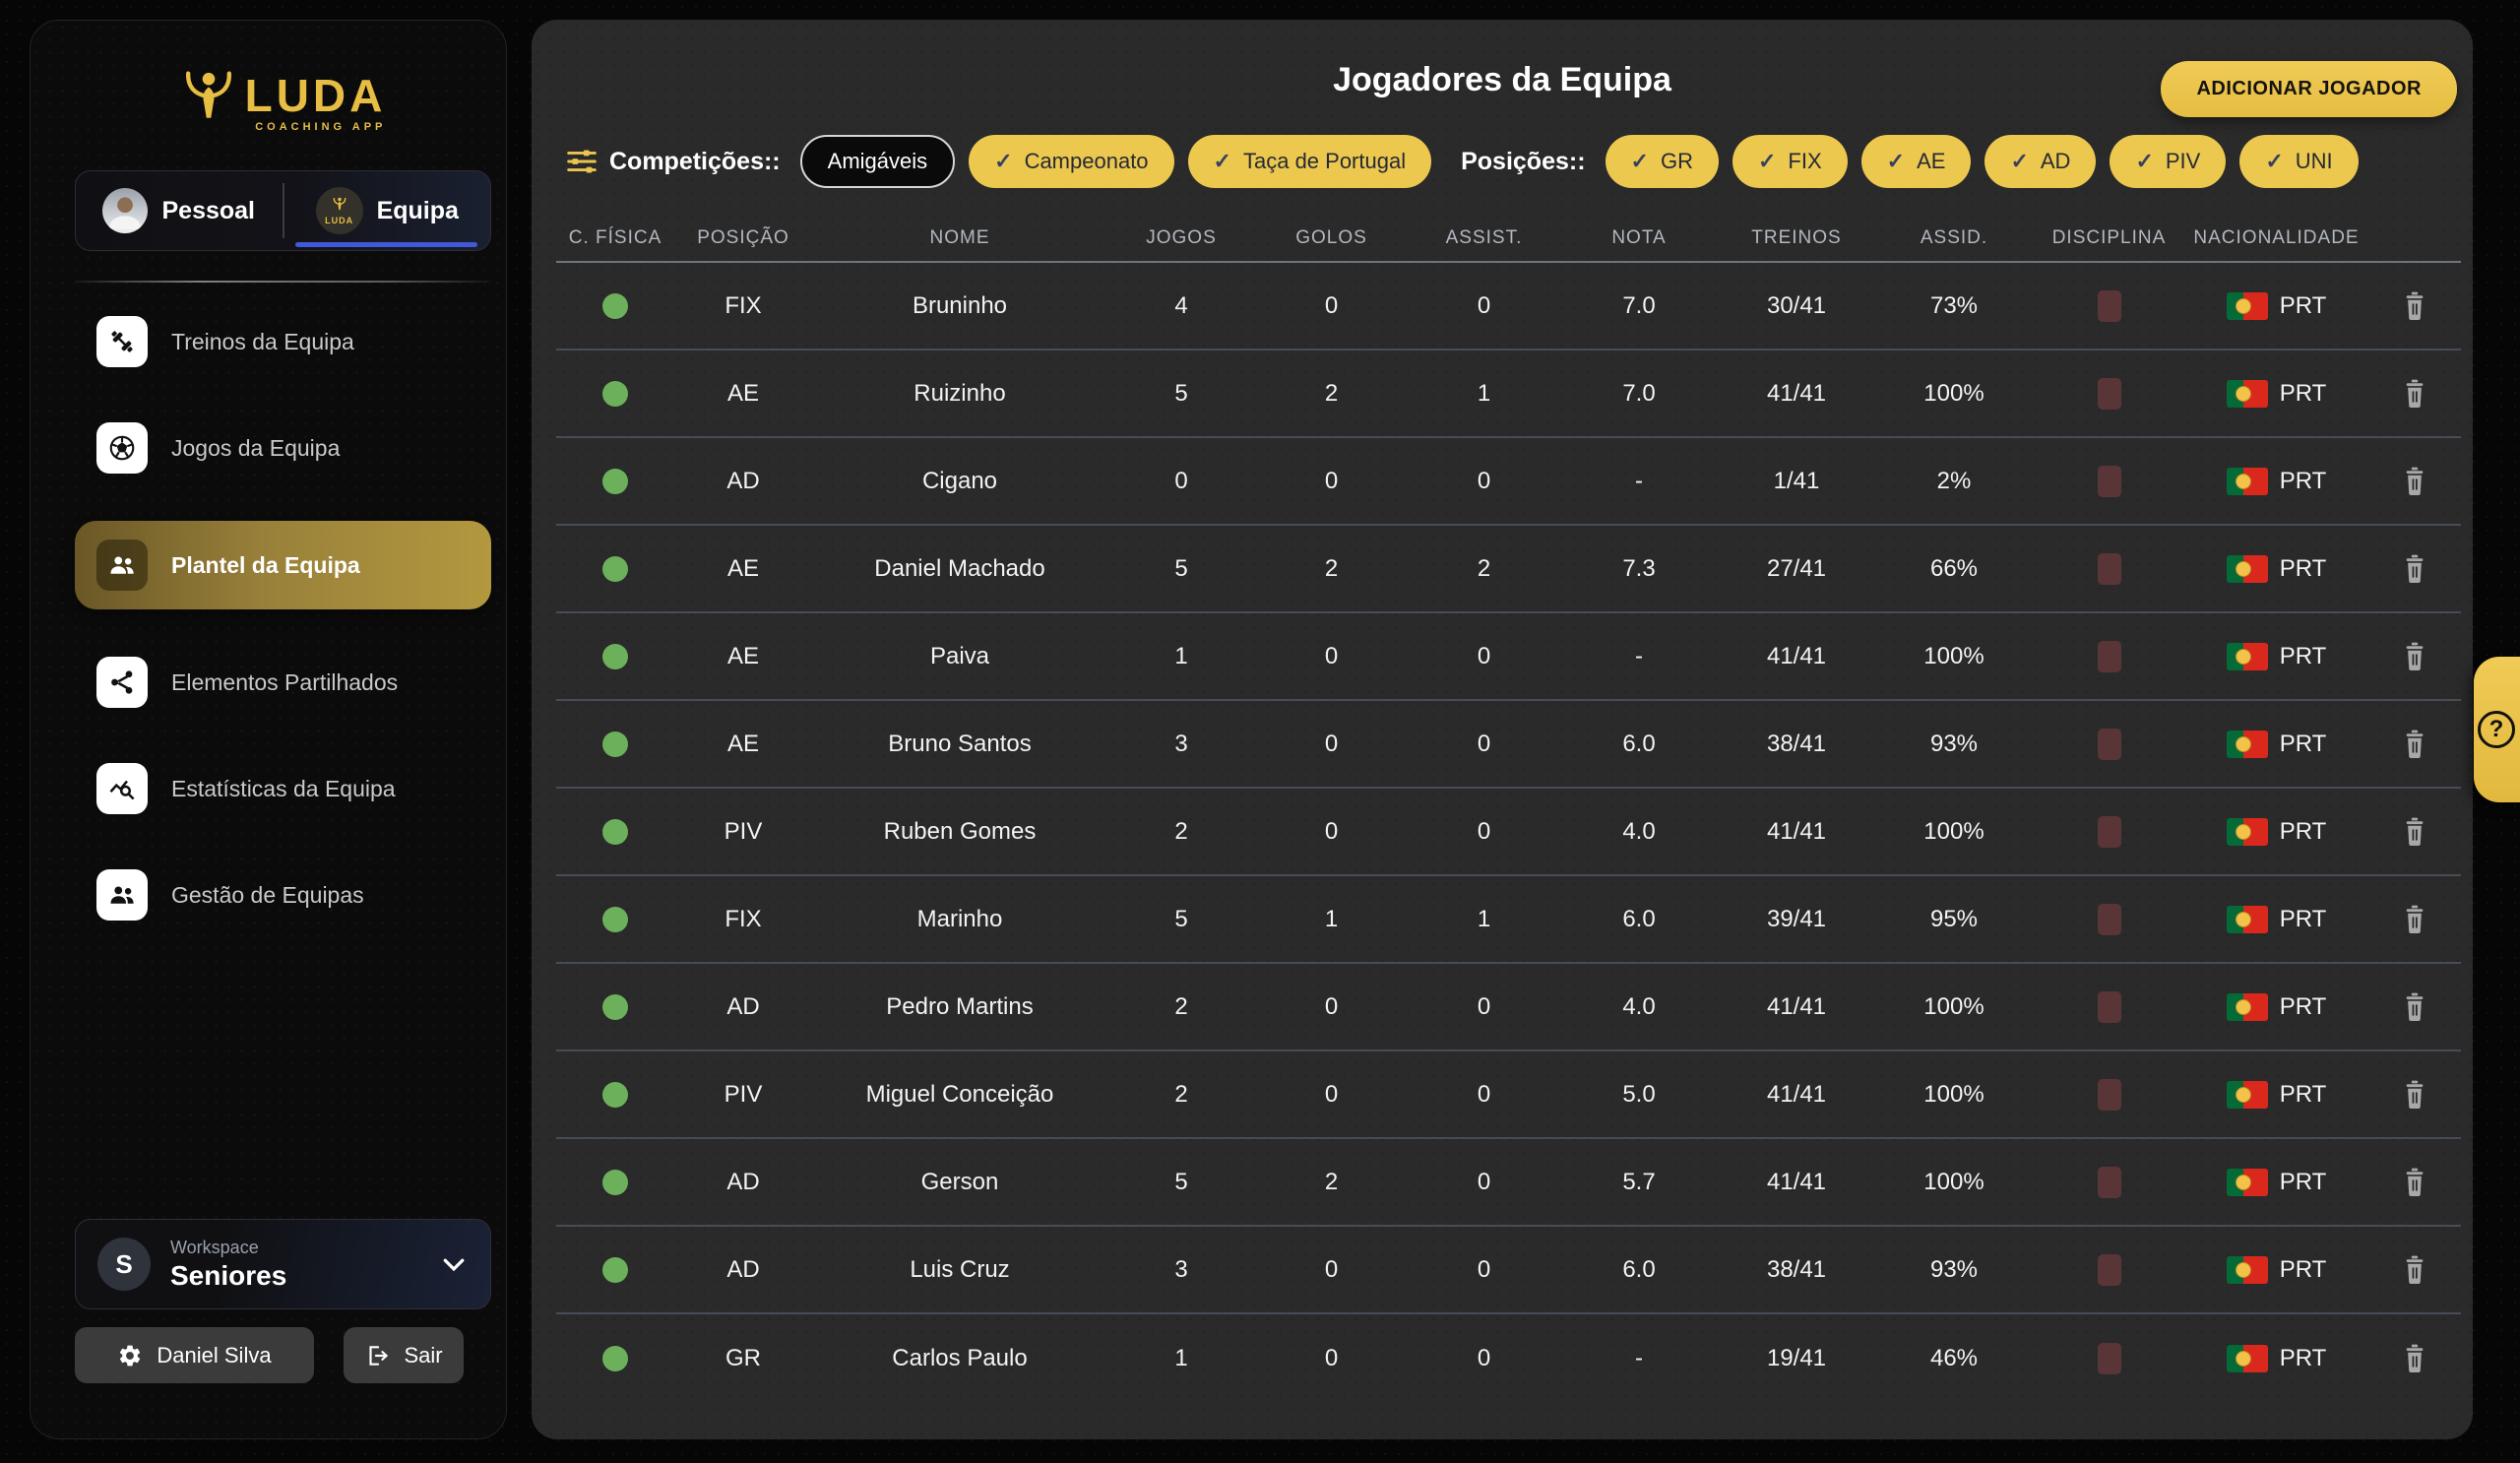 Image resolution: width=2520 pixels, height=1463 pixels. What do you see at coordinates (1508, 920) in the screenshot?
I see `table-row-marinho: FIX Marinho 5 1 1 6.0 39/41 95% PRT` at bounding box center [1508, 920].